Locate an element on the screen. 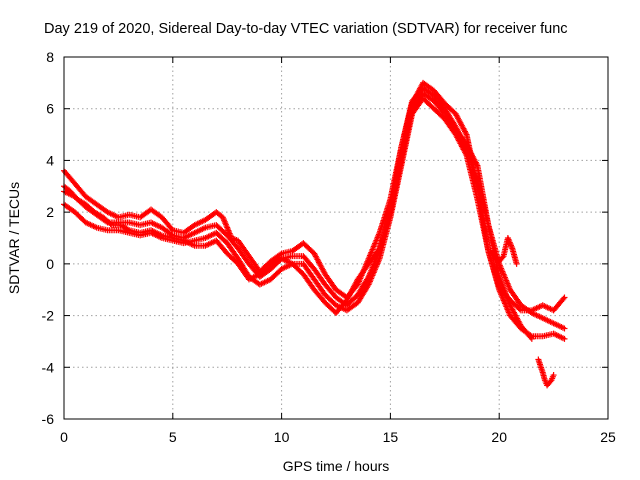  y-tick-label: -2 is located at coordinates (48, 316).